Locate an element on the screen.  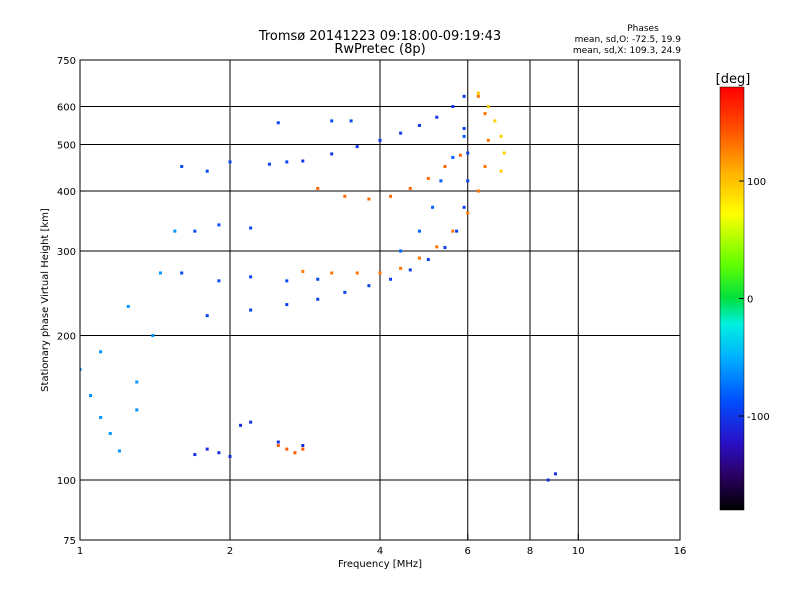
y-tick-label: 200 is located at coordinates (66, 337).